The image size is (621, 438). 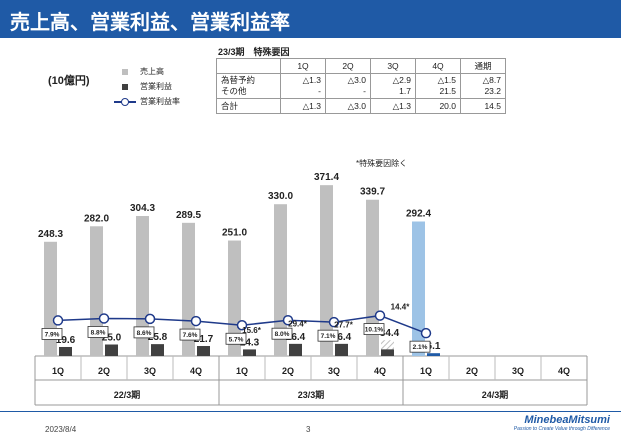 I want to click on margin-value-label: 8.6%, so click(x=144, y=333).